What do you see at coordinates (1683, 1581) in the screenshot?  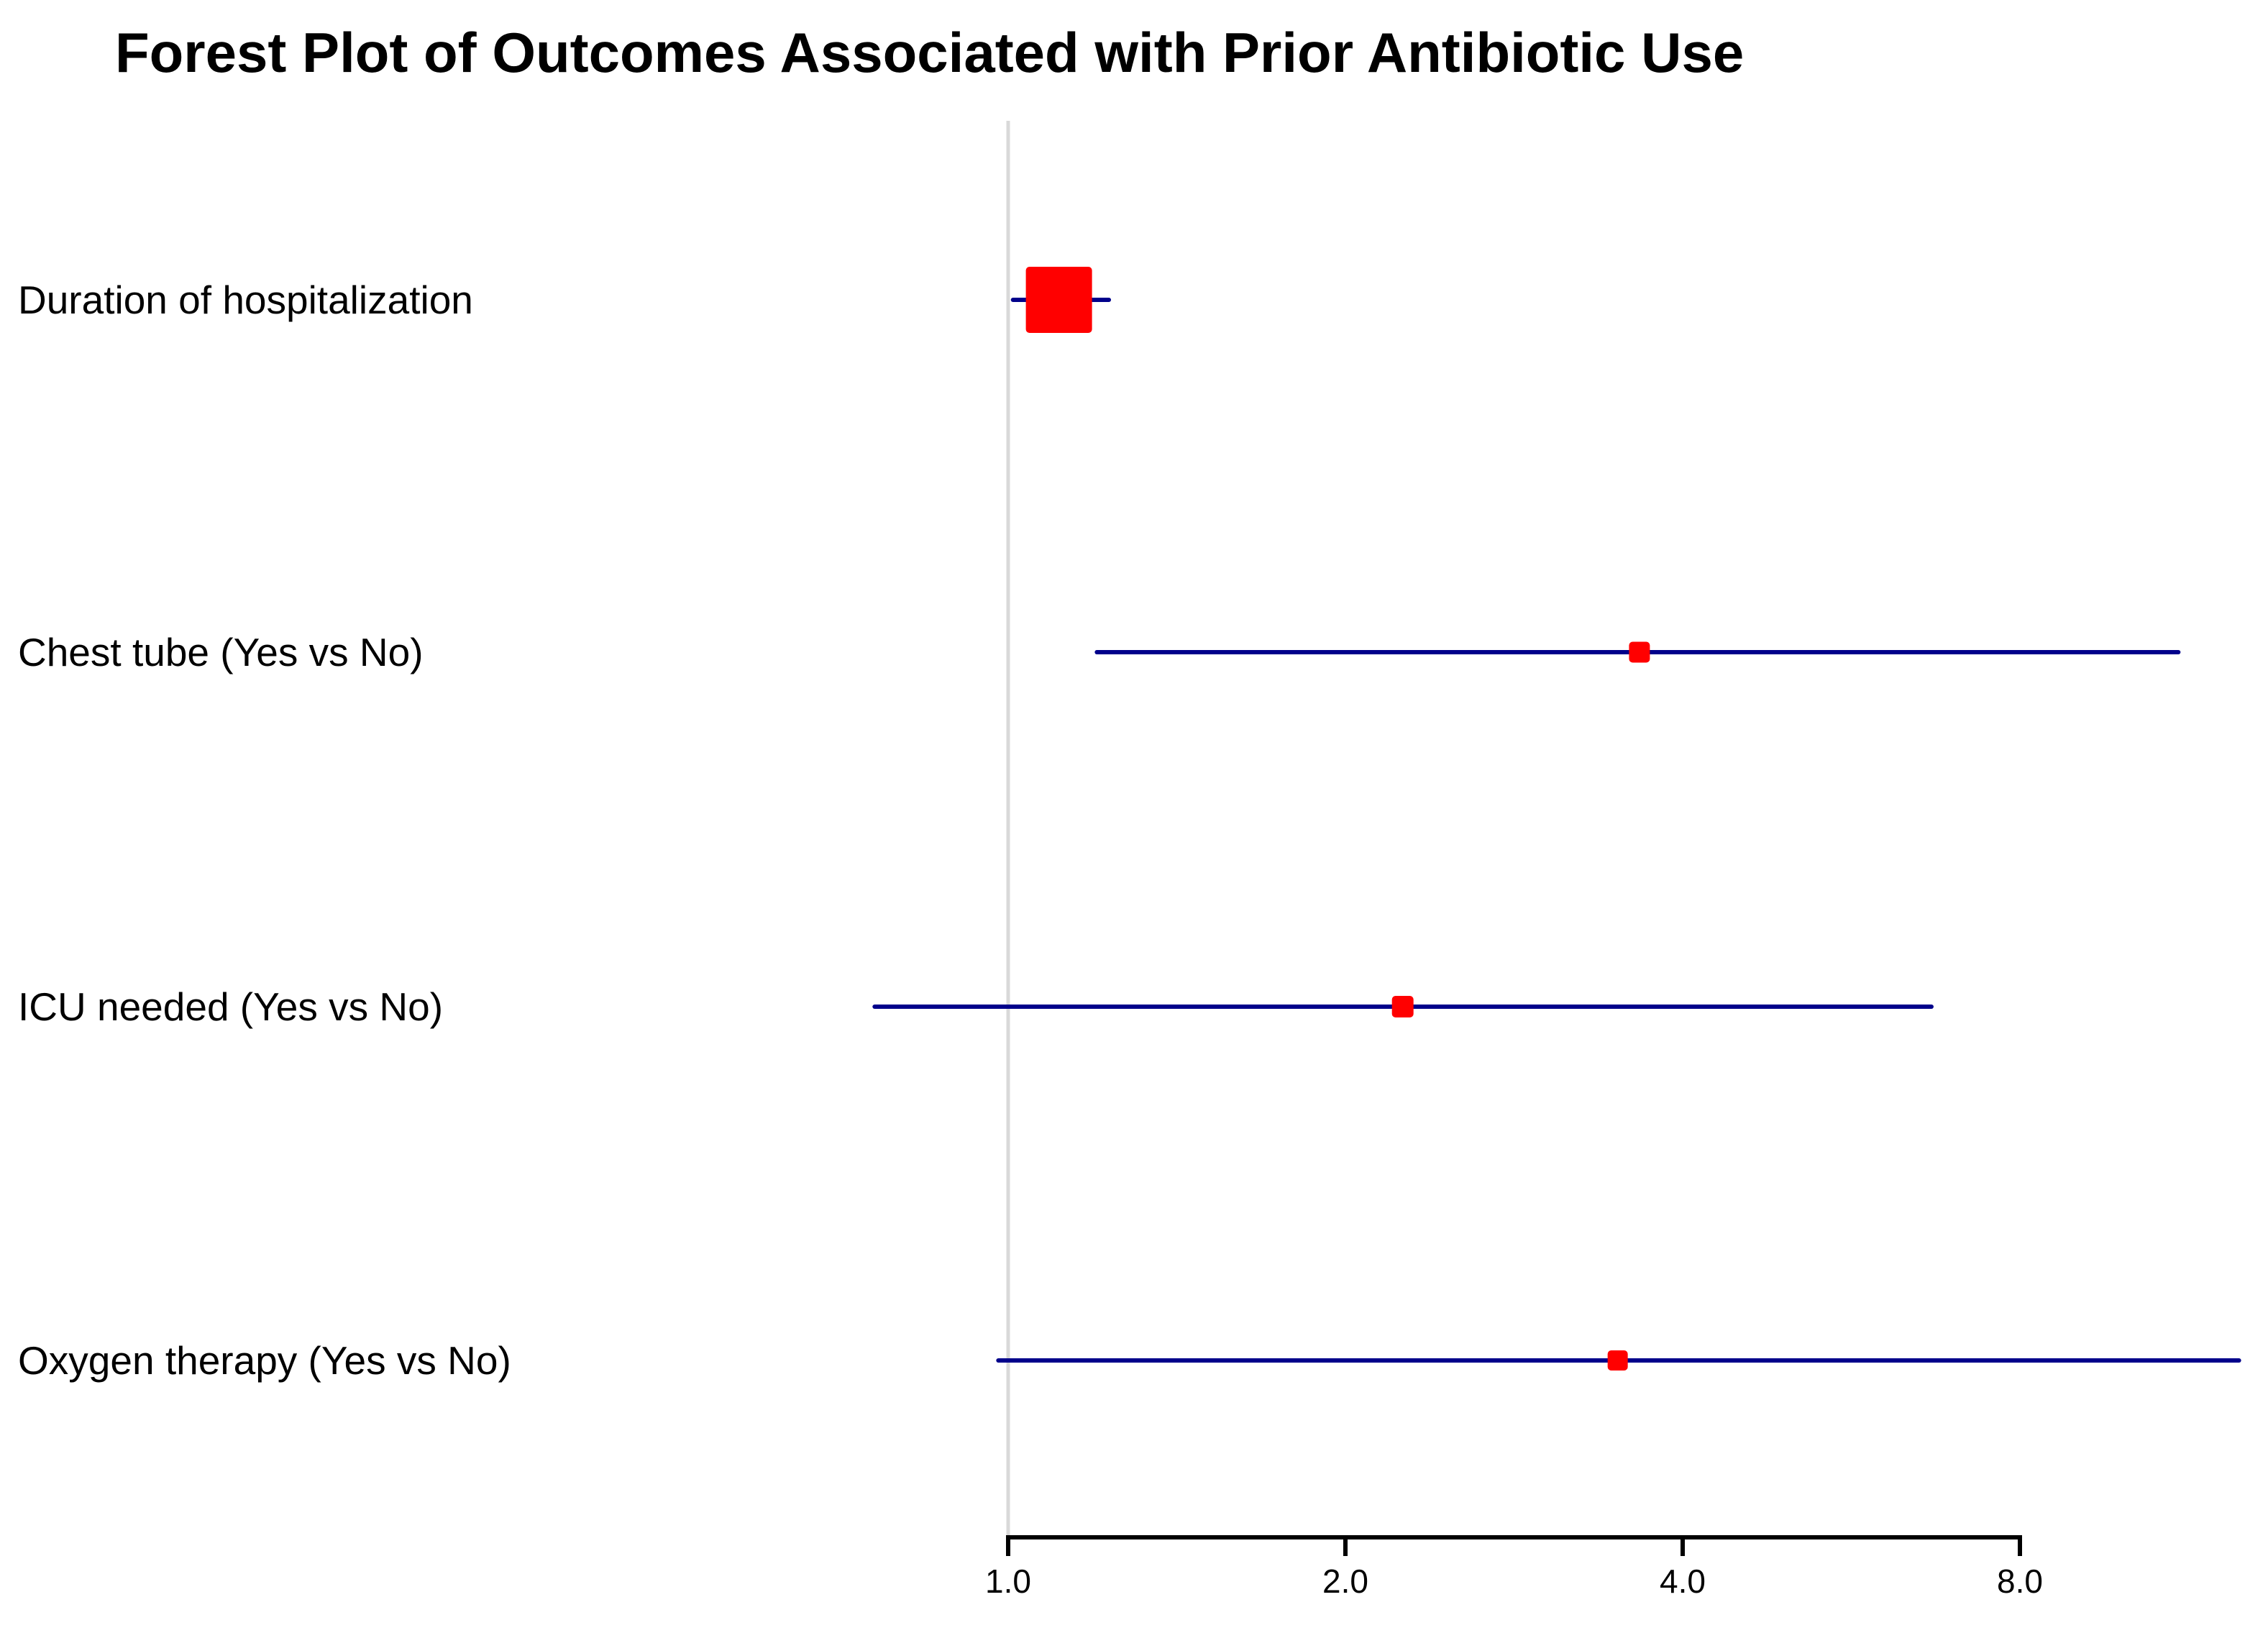 I see `x-axis-tick-label: 4.0` at bounding box center [1683, 1581].